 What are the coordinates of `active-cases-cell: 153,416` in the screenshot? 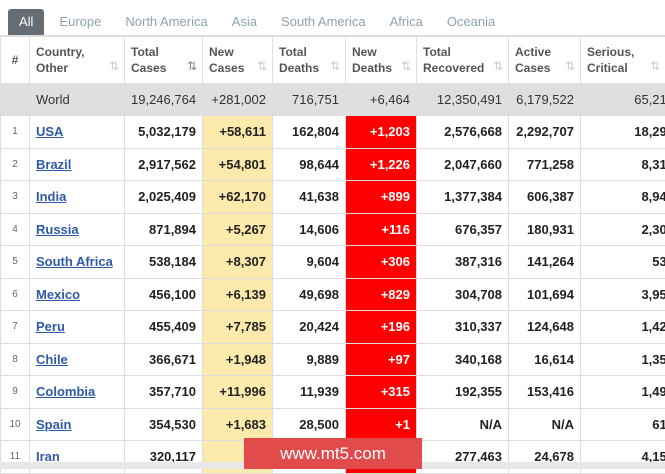 It's located at (545, 392).